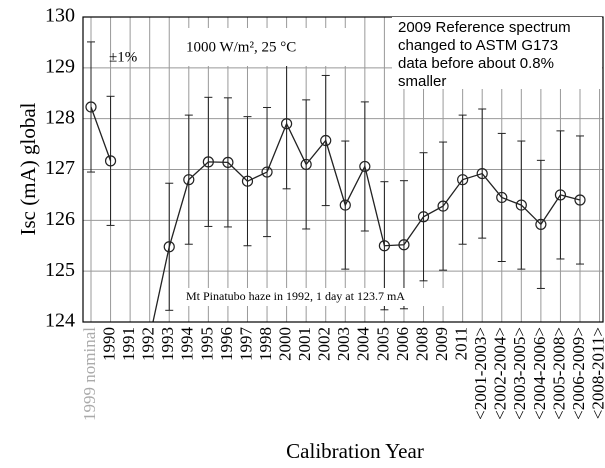 This screenshot has height=468, width=605. What do you see at coordinates (265, 344) in the screenshot?
I see `x-tick-label: 1998` at bounding box center [265, 344].